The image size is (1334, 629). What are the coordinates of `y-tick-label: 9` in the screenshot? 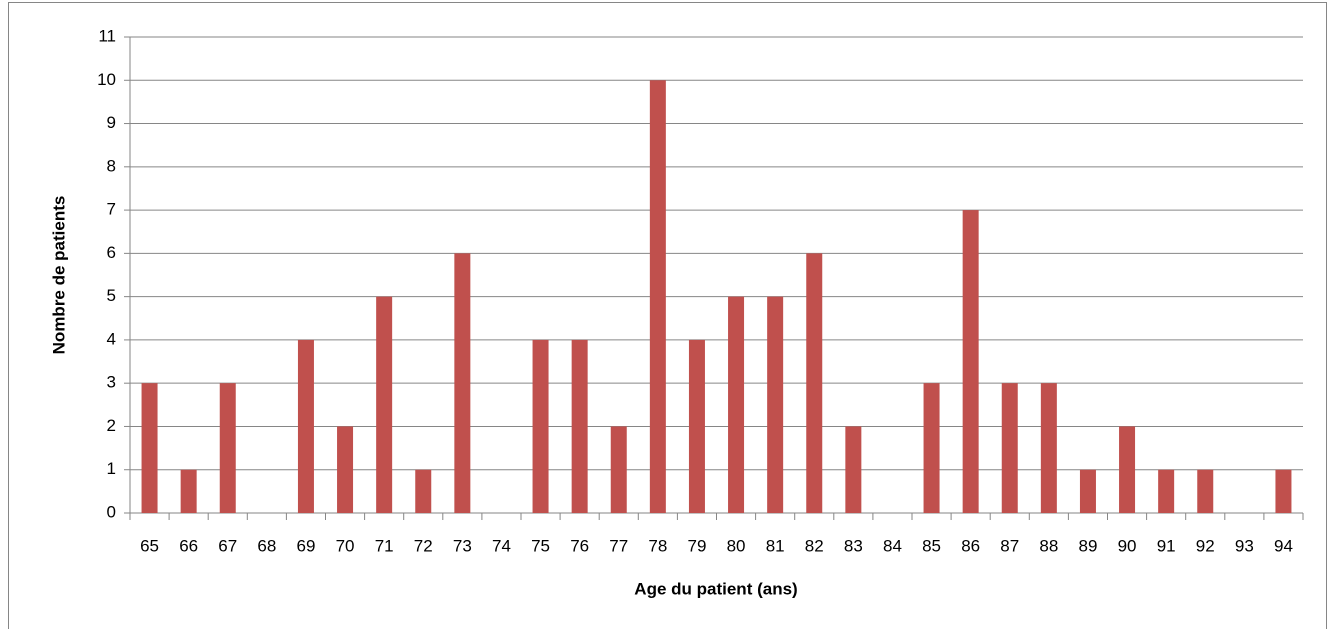 It's located at (111, 122).